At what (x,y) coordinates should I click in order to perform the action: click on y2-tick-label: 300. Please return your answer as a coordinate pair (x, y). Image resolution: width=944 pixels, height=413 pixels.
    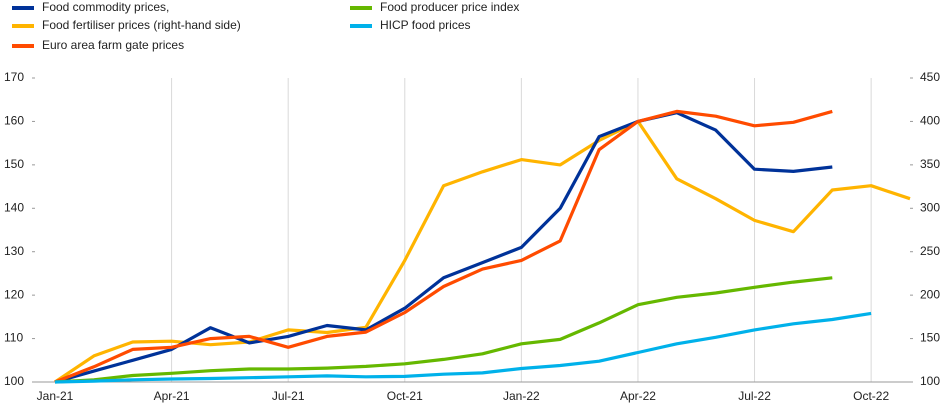
    Looking at the image, I should click on (930, 207).